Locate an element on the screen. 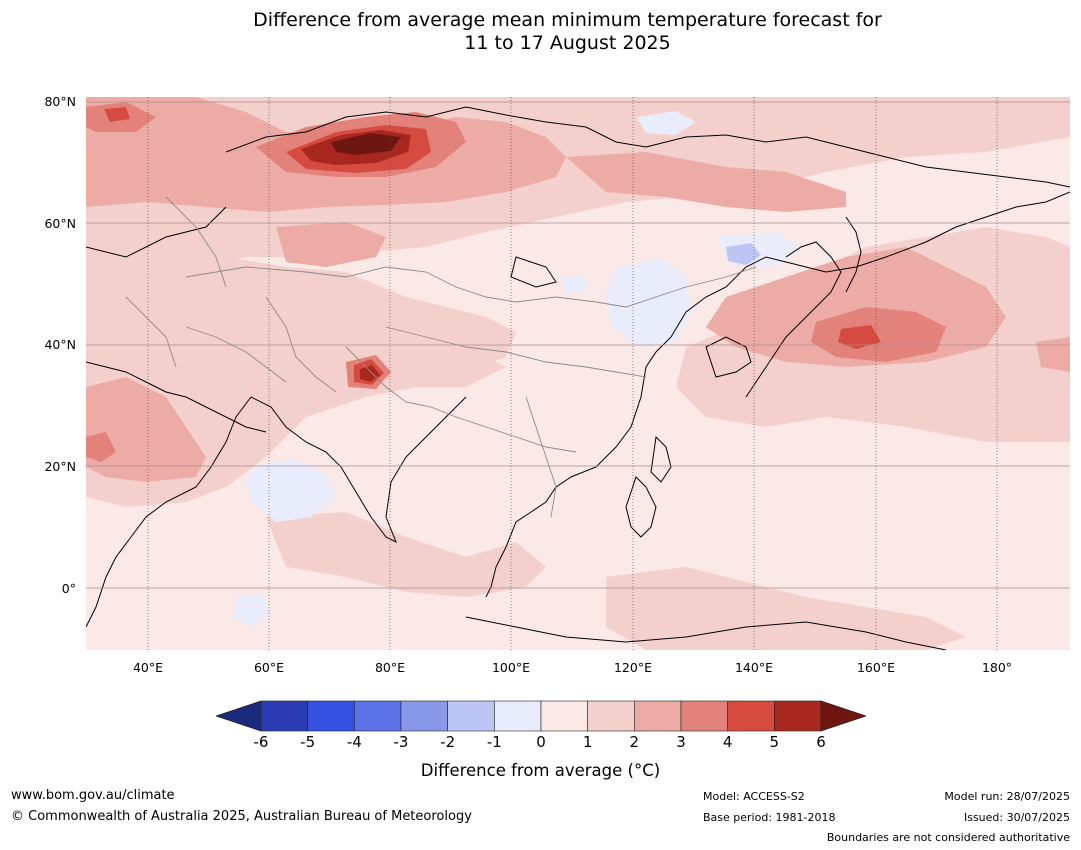 The height and width of the screenshot is (850, 1081). lat-label-60n: 60°N is located at coordinates (60, 223).